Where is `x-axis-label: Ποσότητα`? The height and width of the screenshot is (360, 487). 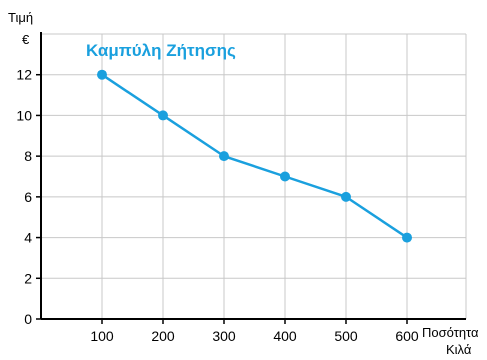 x-axis-label: Ποσότητα is located at coordinates (450, 332).